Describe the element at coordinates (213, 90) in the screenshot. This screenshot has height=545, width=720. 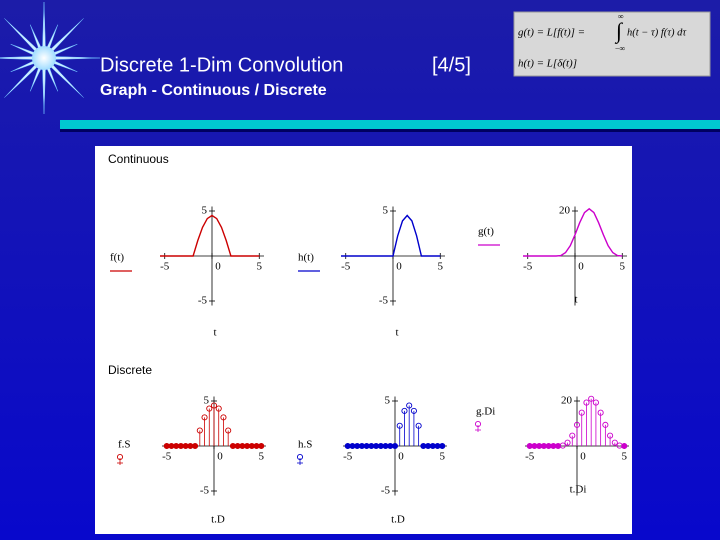
I see `subtitle: Graph - Continuous / Discrete` at that location.